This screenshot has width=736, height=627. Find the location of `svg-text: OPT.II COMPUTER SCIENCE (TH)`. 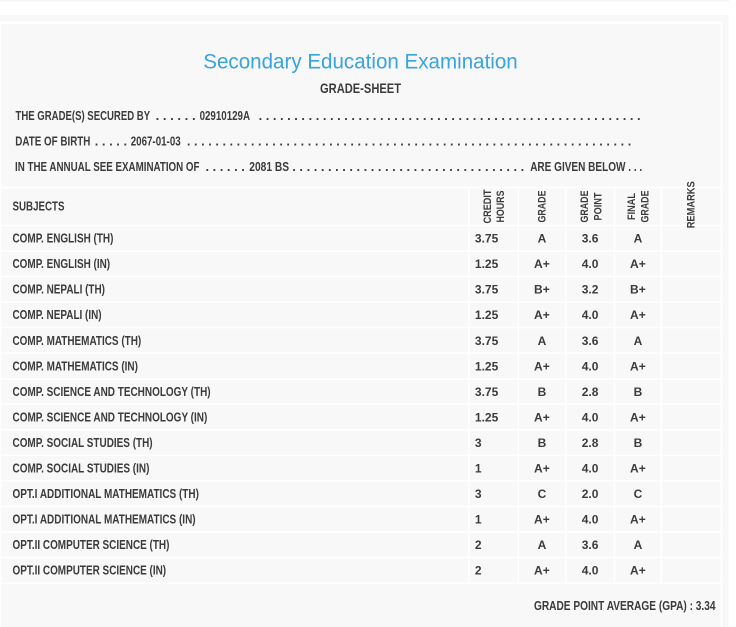

svg-text: OPT.II COMPUTER SCIENCE (TH) is located at coordinates (91, 544).